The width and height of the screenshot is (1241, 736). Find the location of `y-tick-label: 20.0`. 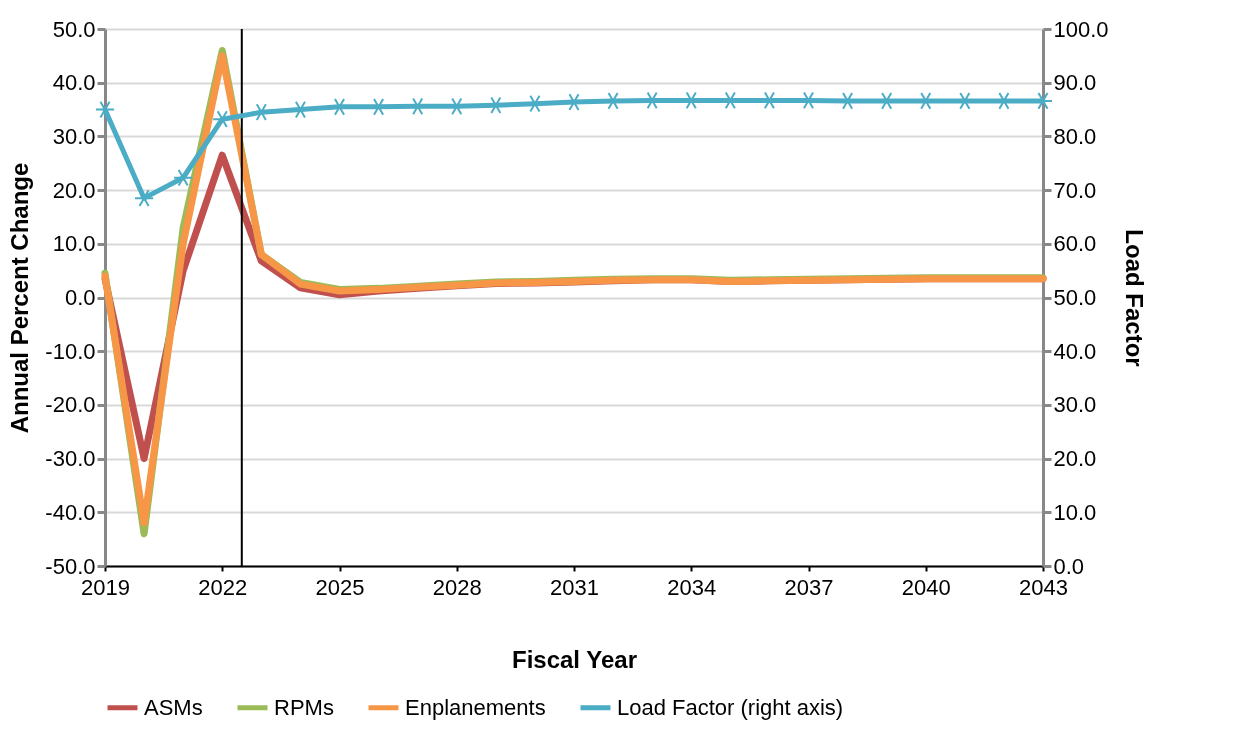

y-tick-label: 20.0 is located at coordinates (74, 190).